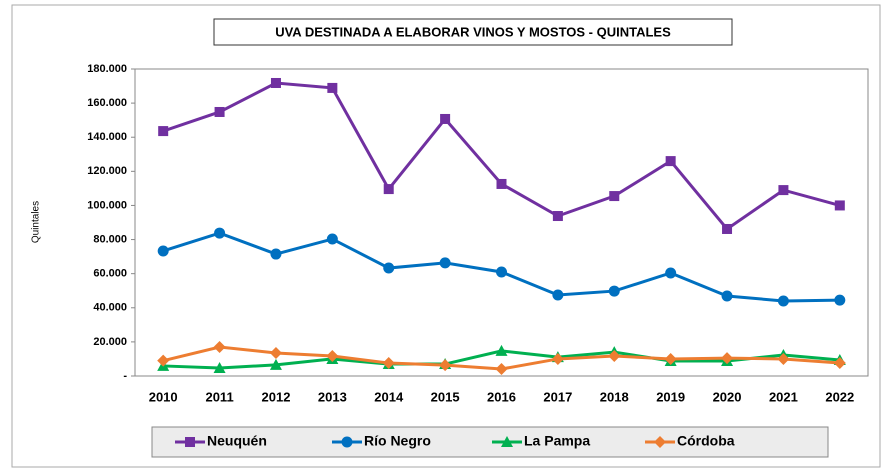  I want to click on x-tick-label: 2022, so click(839, 396).